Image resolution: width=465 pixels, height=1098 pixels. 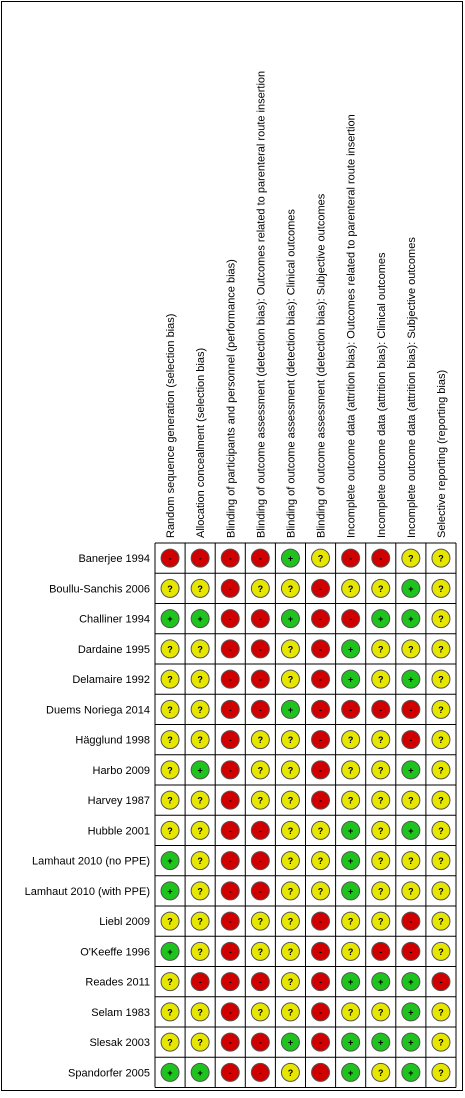 What do you see at coordinates (201, 443) in the screenshot?
I see `column-header: Allocation concealment (selection bias)` at bounding box center [201, 443].